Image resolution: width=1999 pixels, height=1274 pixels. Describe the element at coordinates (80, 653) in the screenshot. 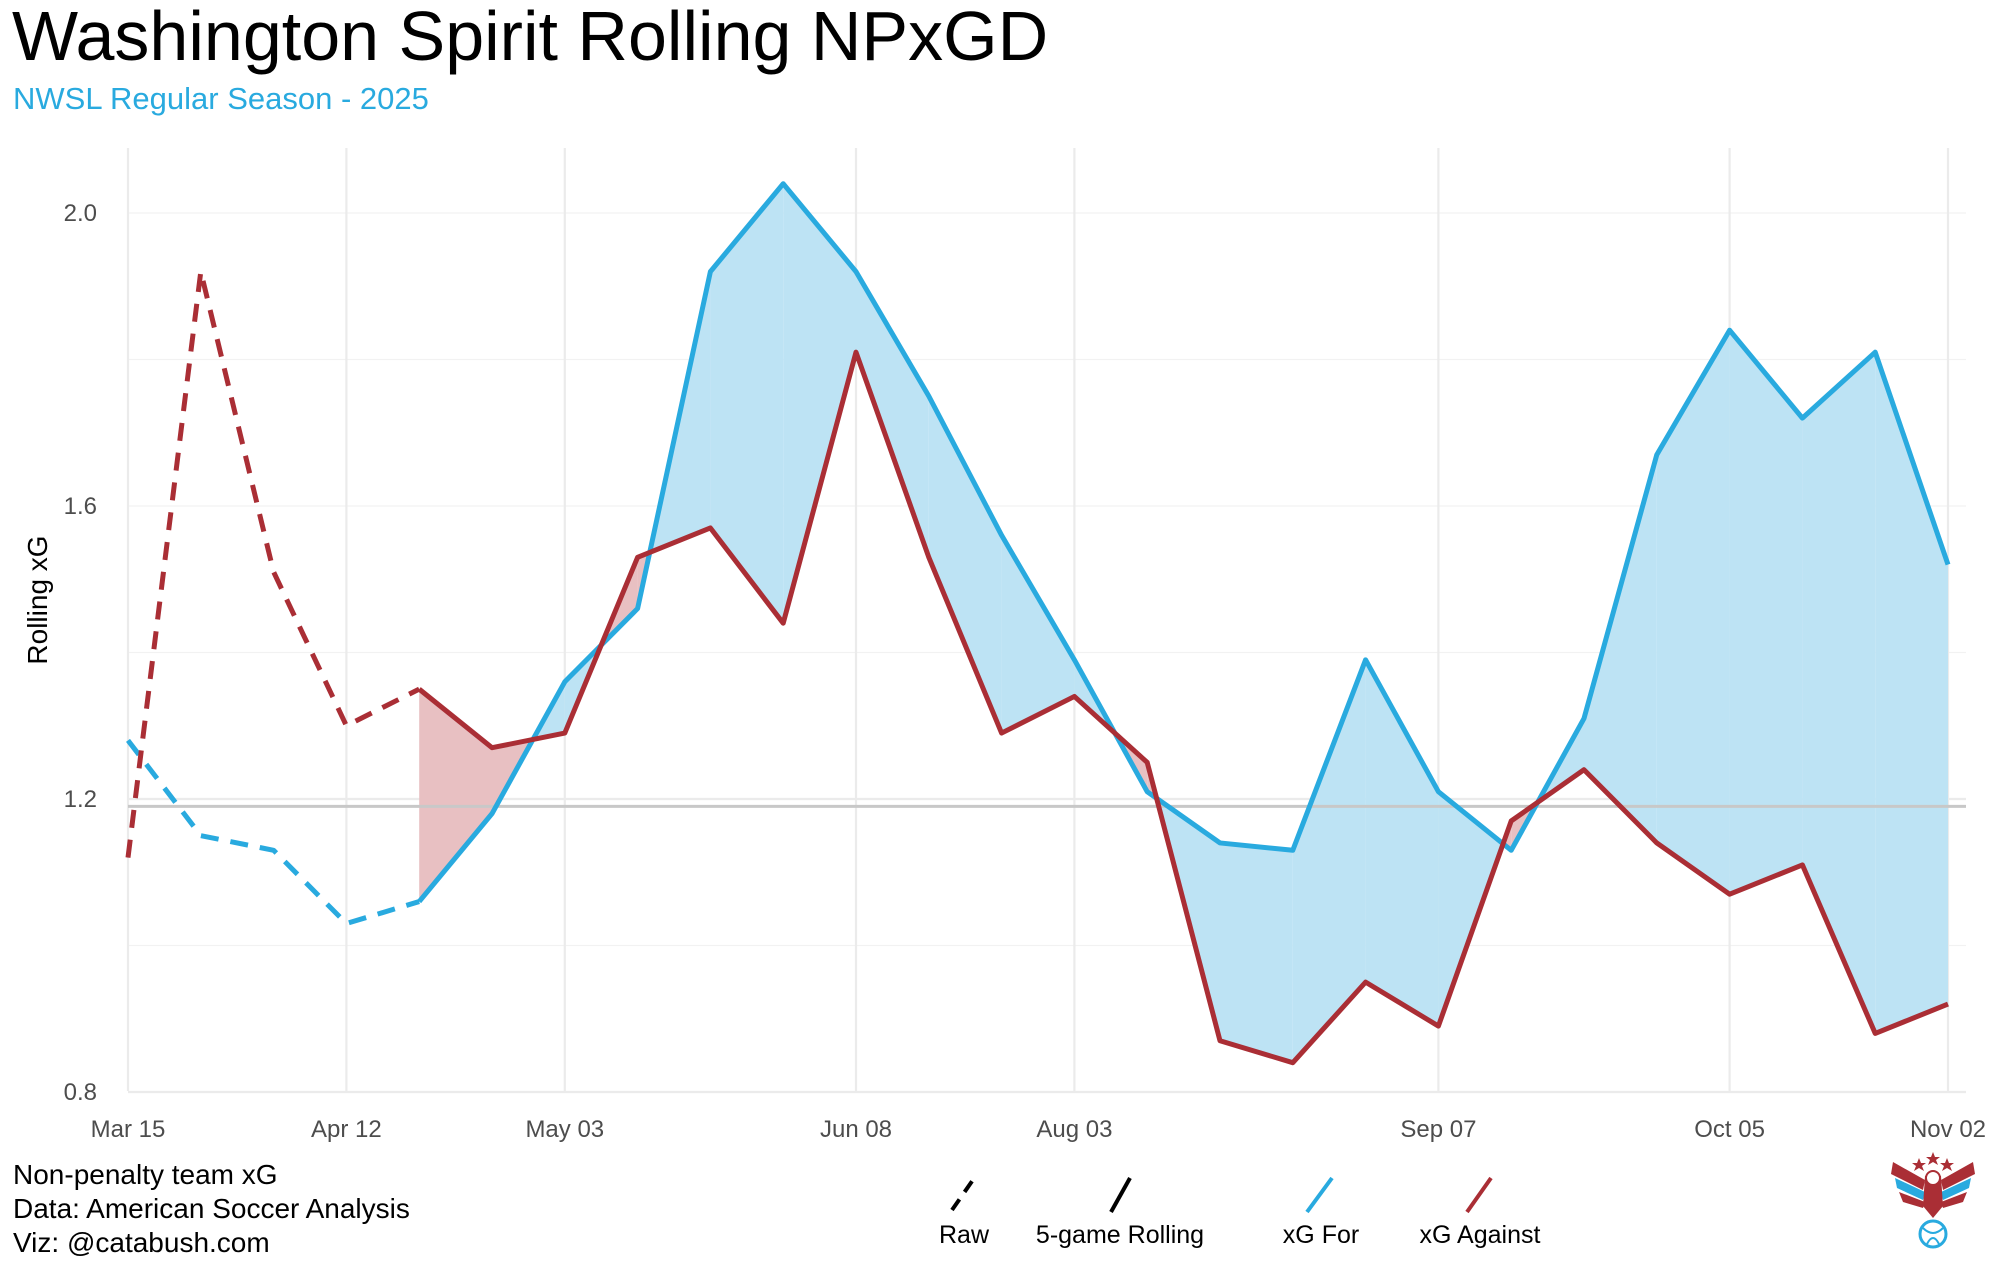

I see `y-axis-ticks: 0.8 1.2 1.6 2.0` at that location.